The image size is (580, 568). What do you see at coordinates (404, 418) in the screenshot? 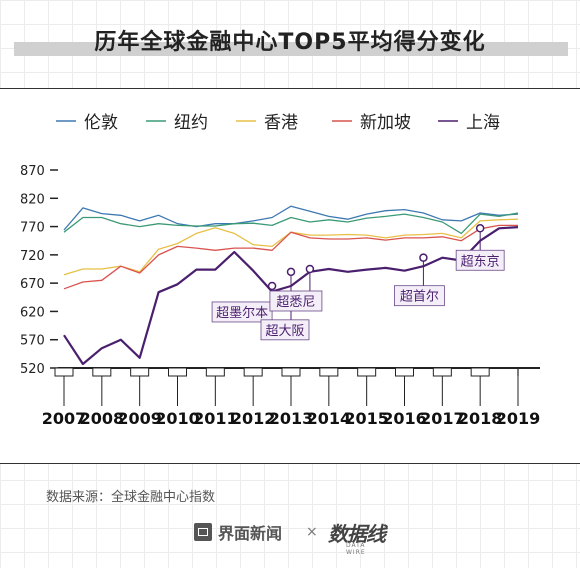
I see `x-tick-label: 2016` at bounding box center [404, 418].